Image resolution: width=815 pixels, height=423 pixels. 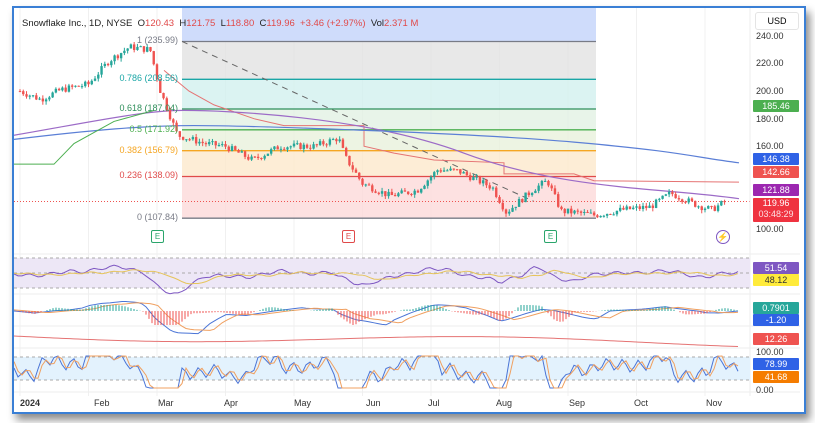 What do you see at coordinates (377, 23) in the screenshot?
I see `volume-label: Vol` at bounding box center [377, 23].